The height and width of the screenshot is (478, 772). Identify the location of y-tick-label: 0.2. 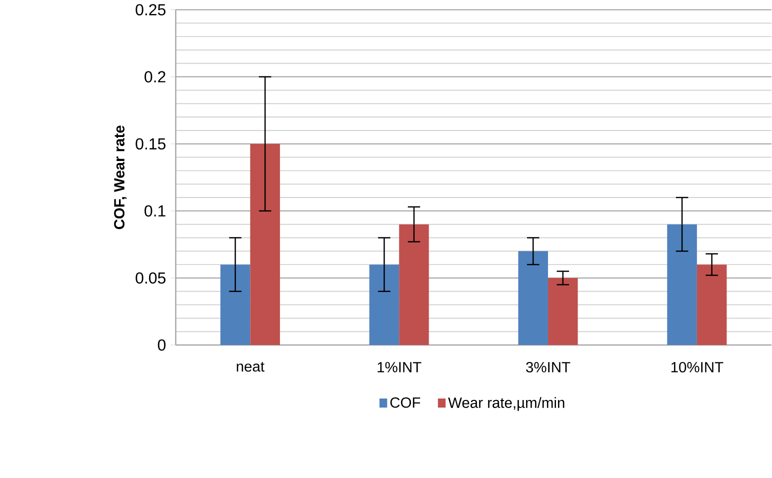
(155, 77).